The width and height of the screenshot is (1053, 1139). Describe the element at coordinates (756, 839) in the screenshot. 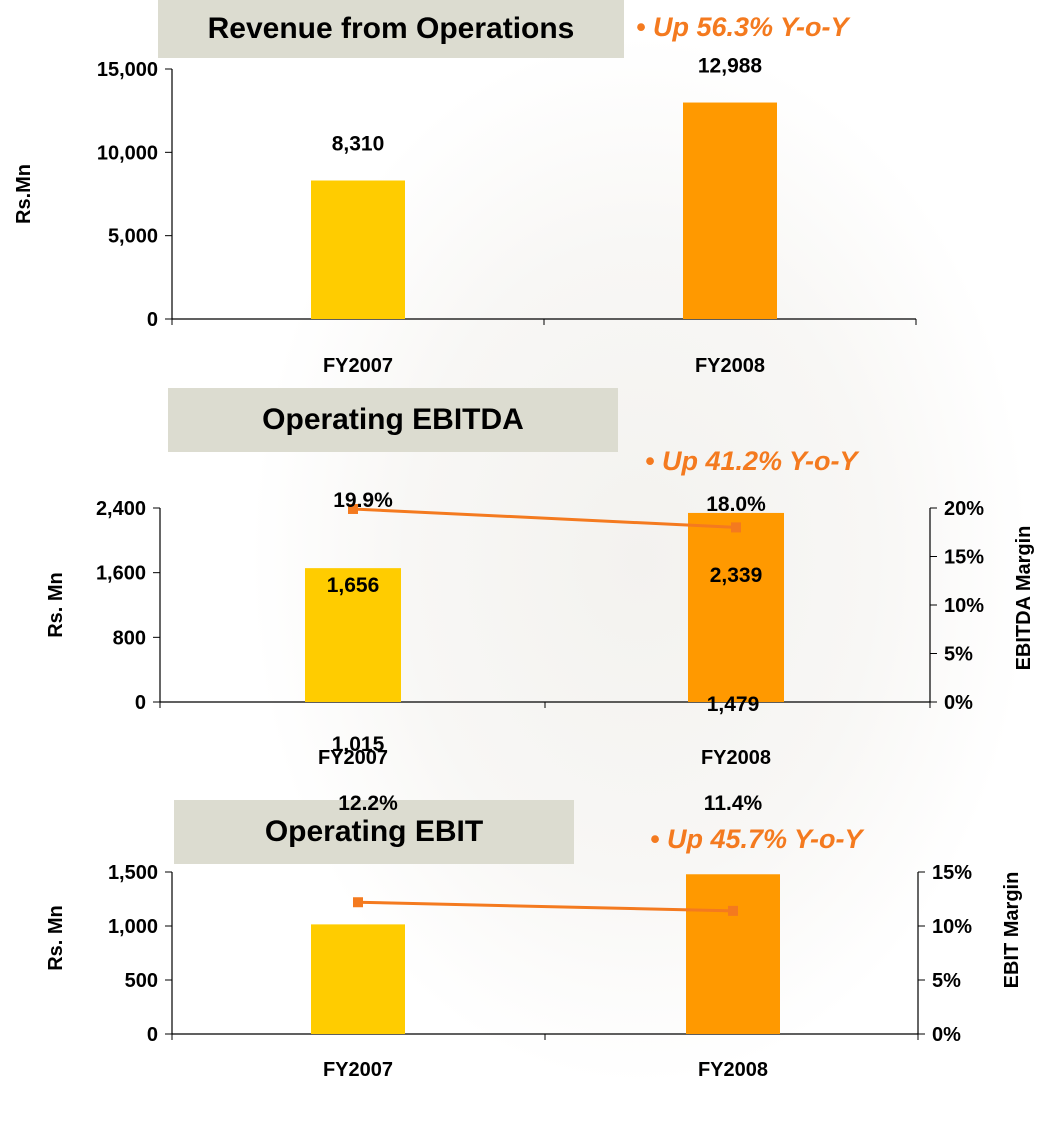

I see `growth-annotation: • Up 45.7% Y-o-Y` at that location.